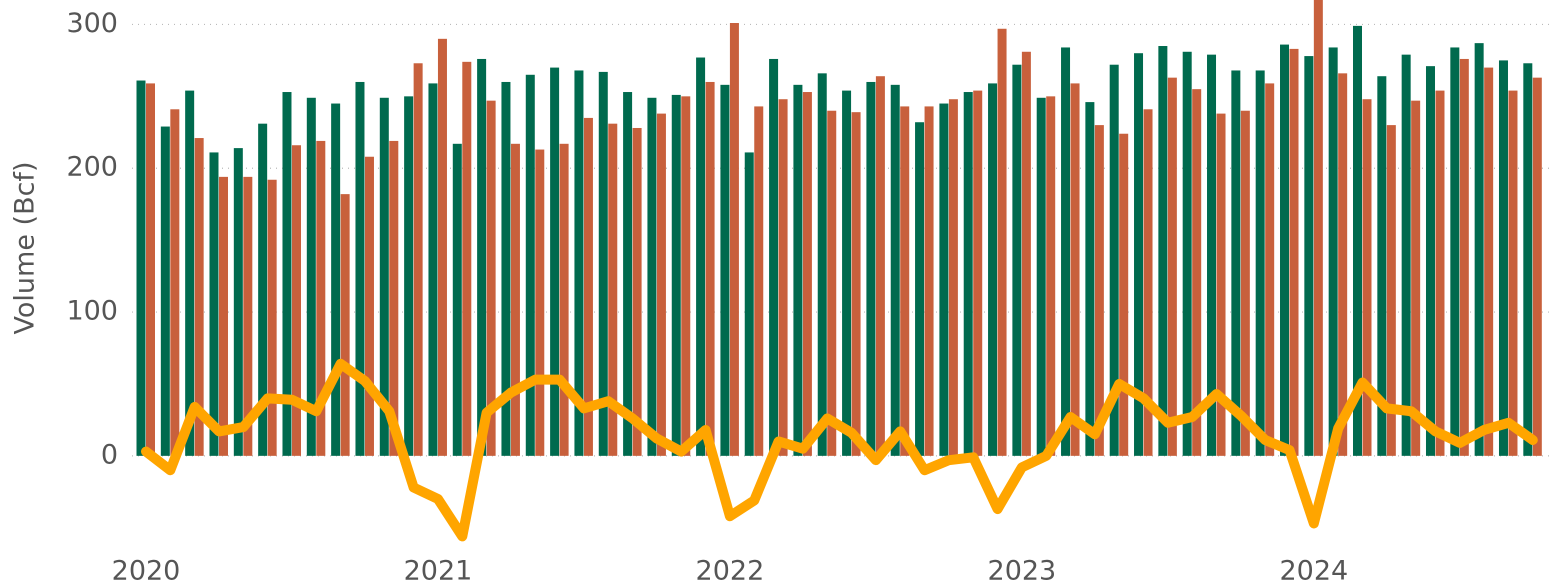 The width and height of the screenshot is (1549, 588). What do you see at coordinates (109, 454) in the screenshot?
I see `y-tick-label: 0` at bounding box center [109, 454].